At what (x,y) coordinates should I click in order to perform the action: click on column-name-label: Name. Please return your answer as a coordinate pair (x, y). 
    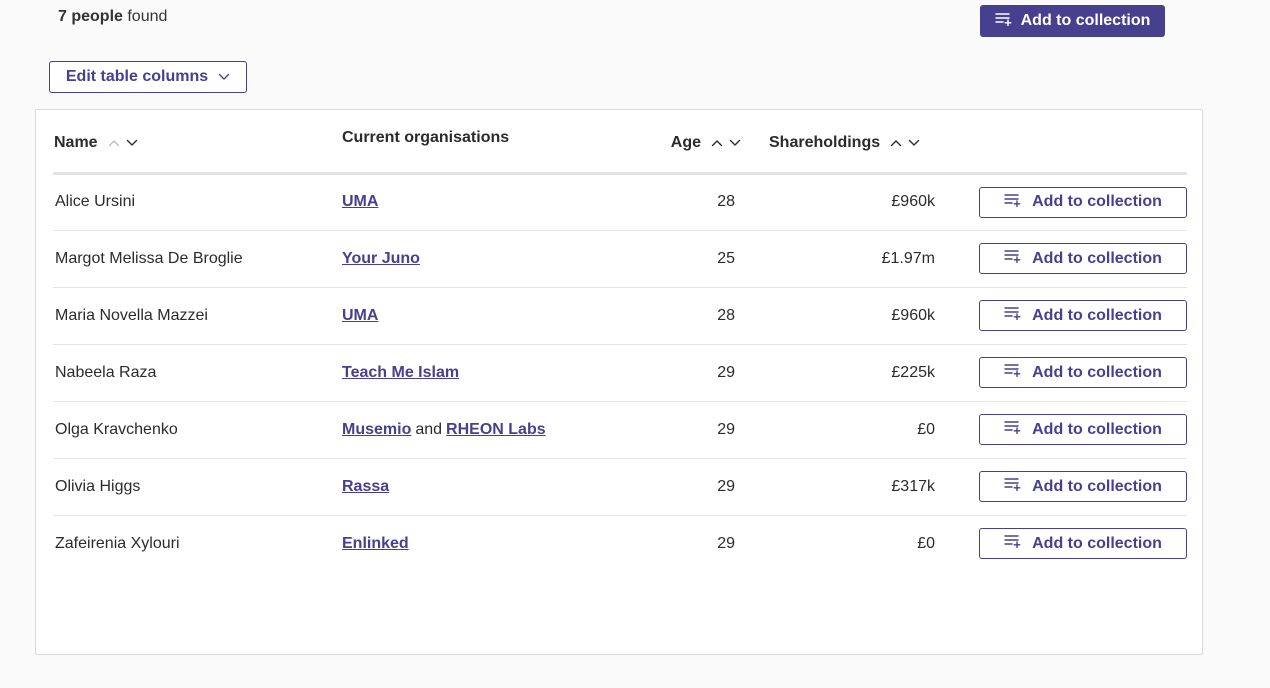
    Looking at the image, I should click on (76, 142).